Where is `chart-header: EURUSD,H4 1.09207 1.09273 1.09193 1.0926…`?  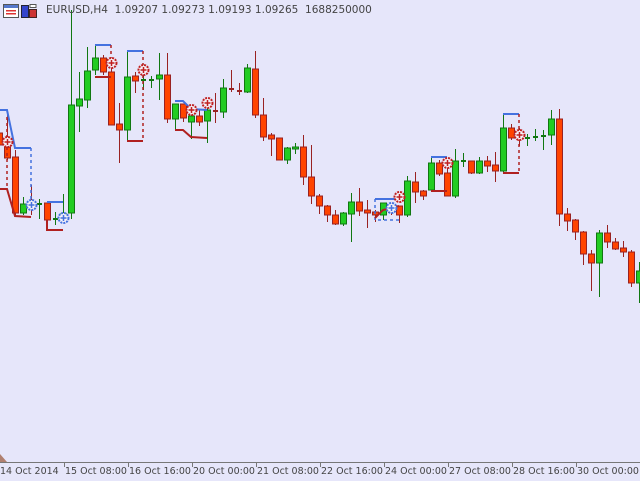 chart-header: EURUSD,H4 1.09207 1.09273 1.09193 1.0926… is located at coordinates (187, 10).